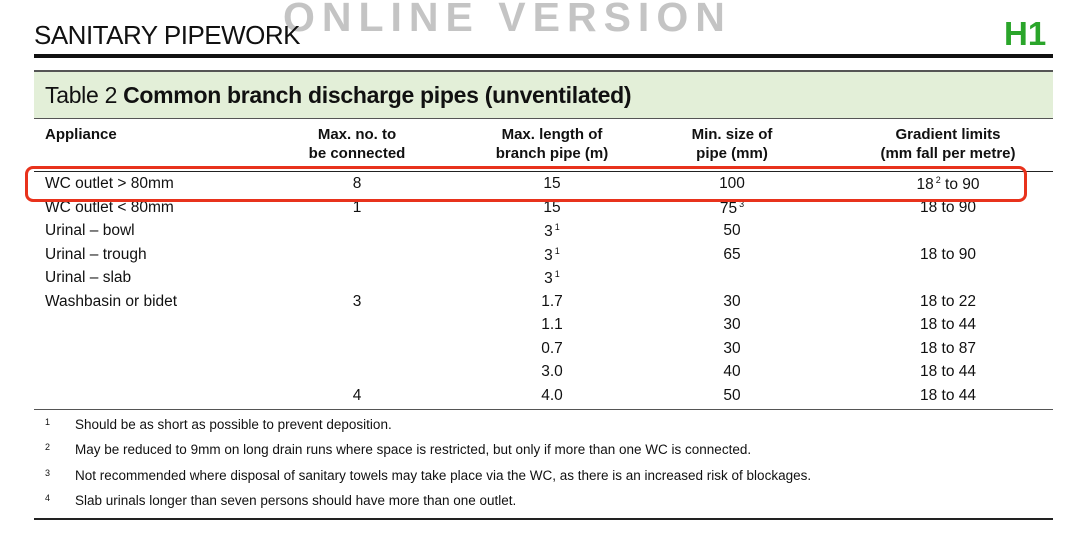 The height and width of the screenshot is (547, 1085). I want to click on table-row: Urinal – trough 3 1 65 18 to 90, so click(542, 258).